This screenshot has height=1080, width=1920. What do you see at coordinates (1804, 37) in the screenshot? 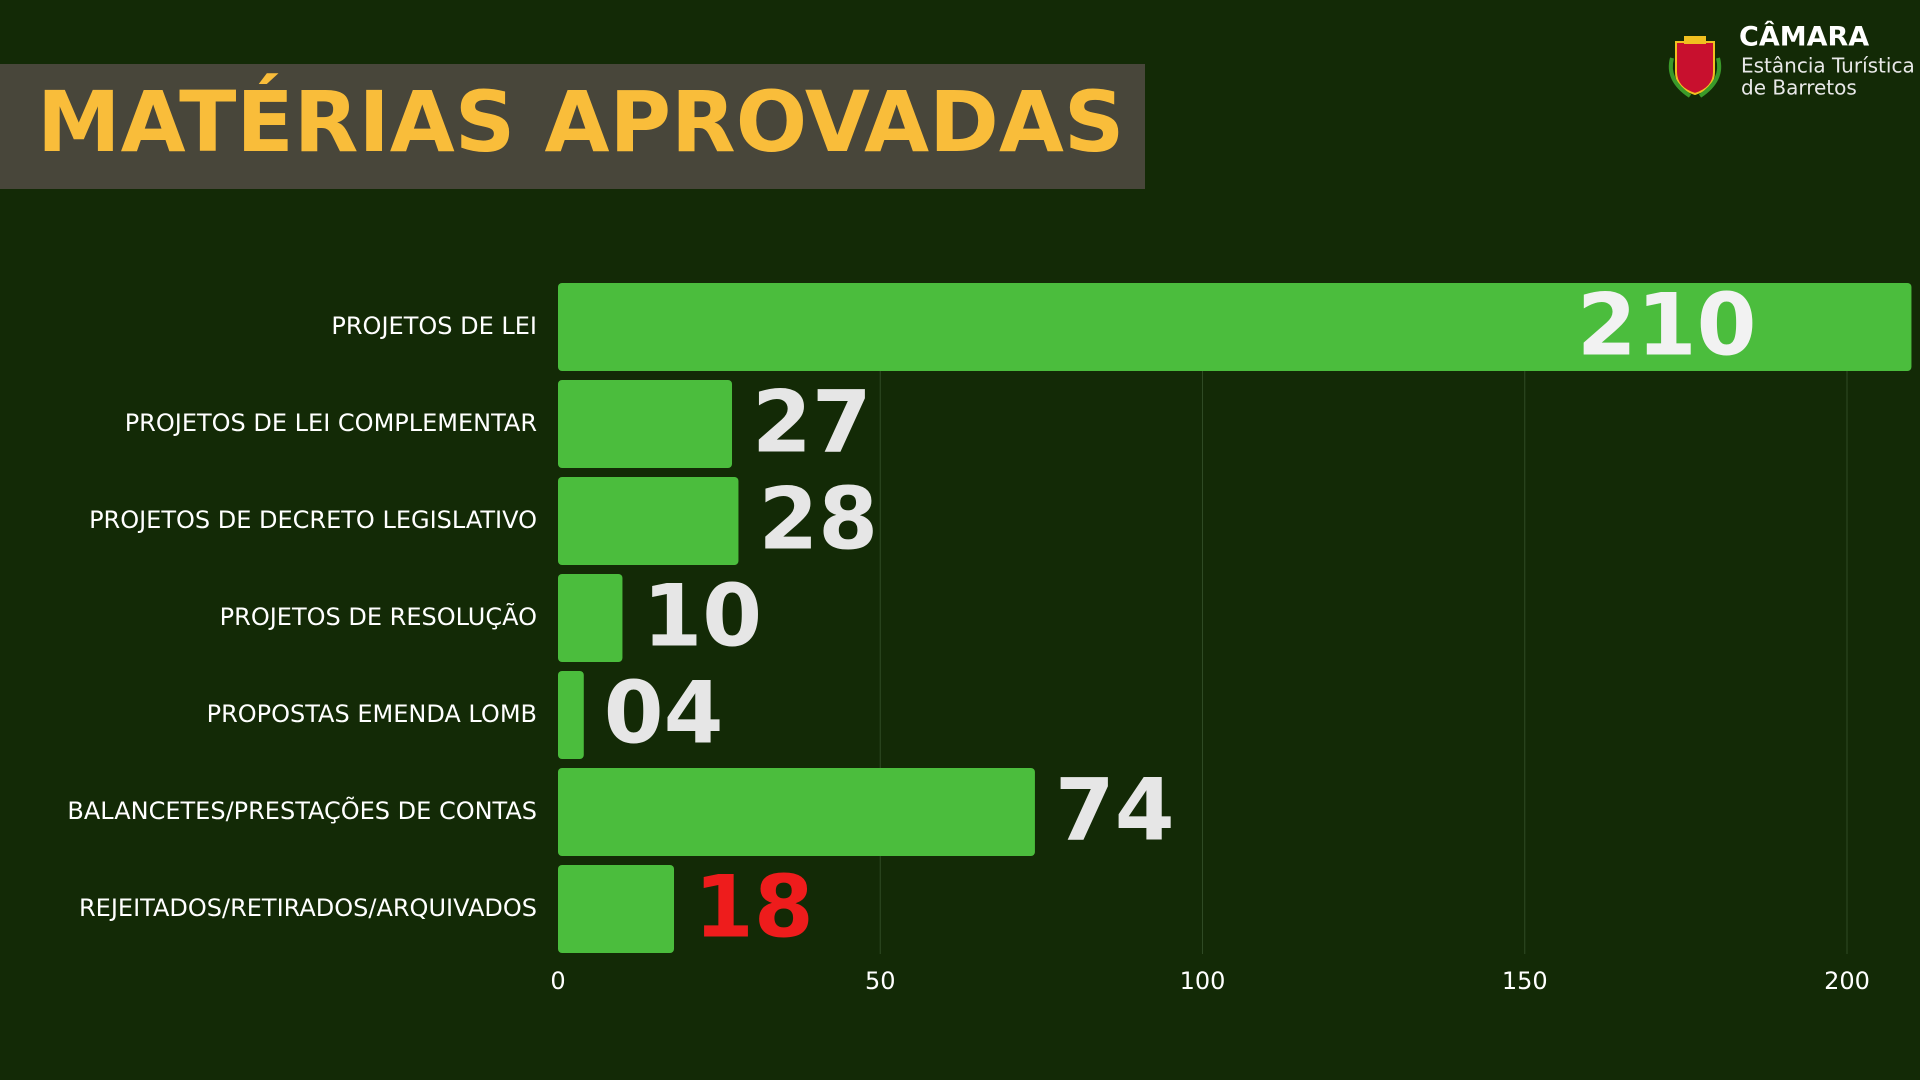
I see `logo-title: CÂMARA` at bounding box center [1804, 37].